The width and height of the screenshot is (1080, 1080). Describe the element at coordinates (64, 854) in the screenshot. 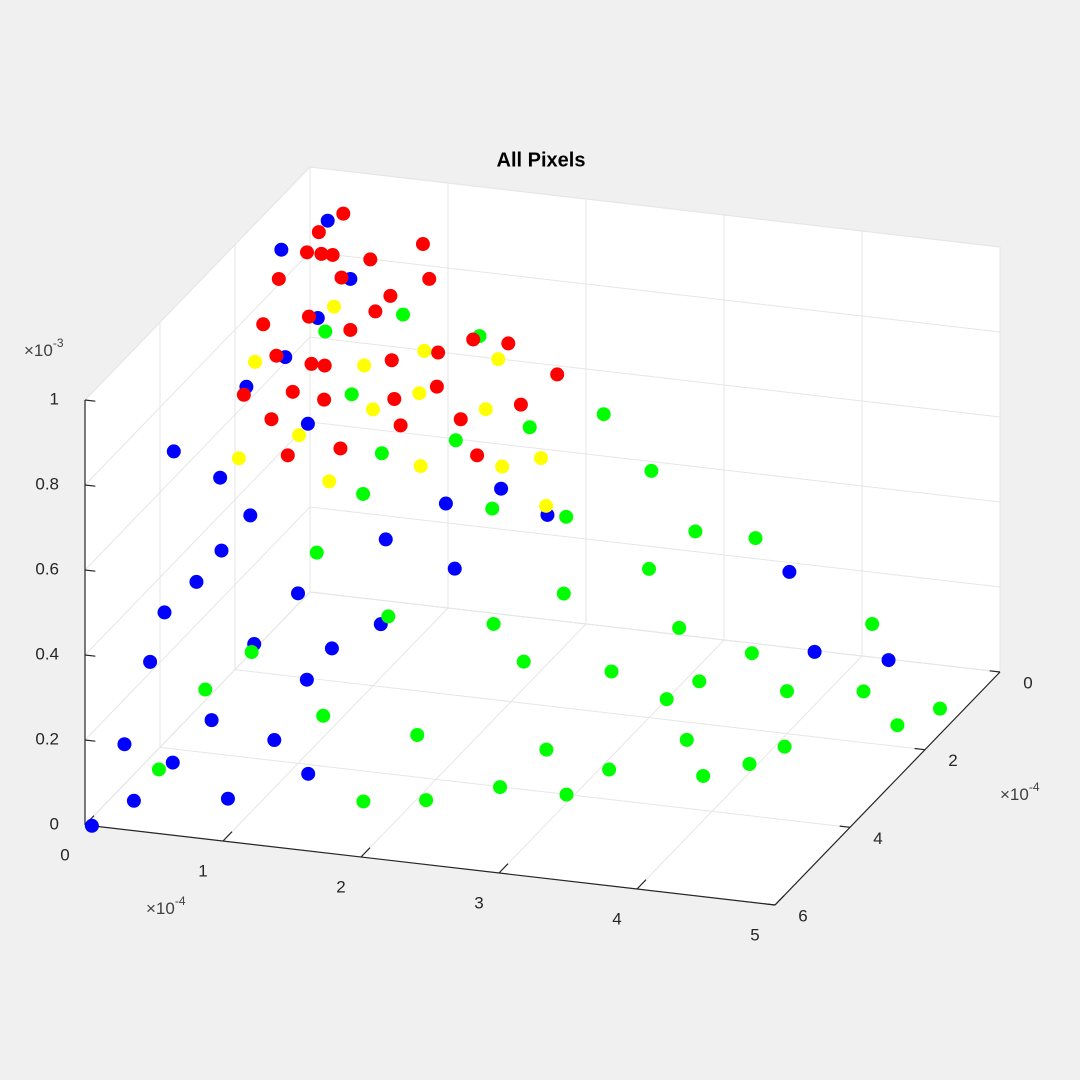

I see `x-tick-label: 0` at that location.